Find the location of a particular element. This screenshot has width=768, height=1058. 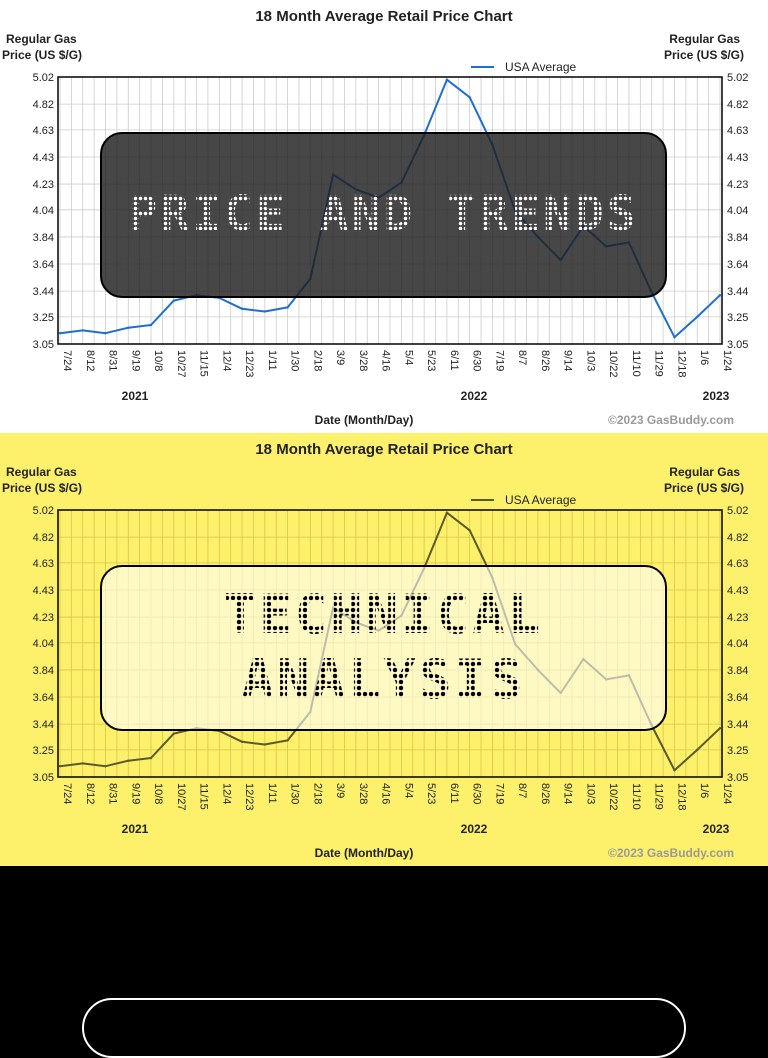

x-tick-label: 10/27 is located at coordinates (181, 364).